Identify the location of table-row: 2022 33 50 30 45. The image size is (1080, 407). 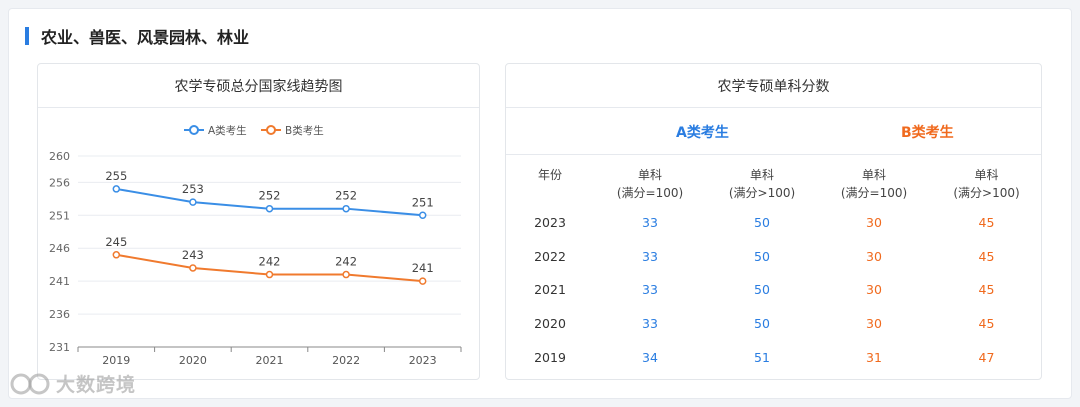
(774, 257).